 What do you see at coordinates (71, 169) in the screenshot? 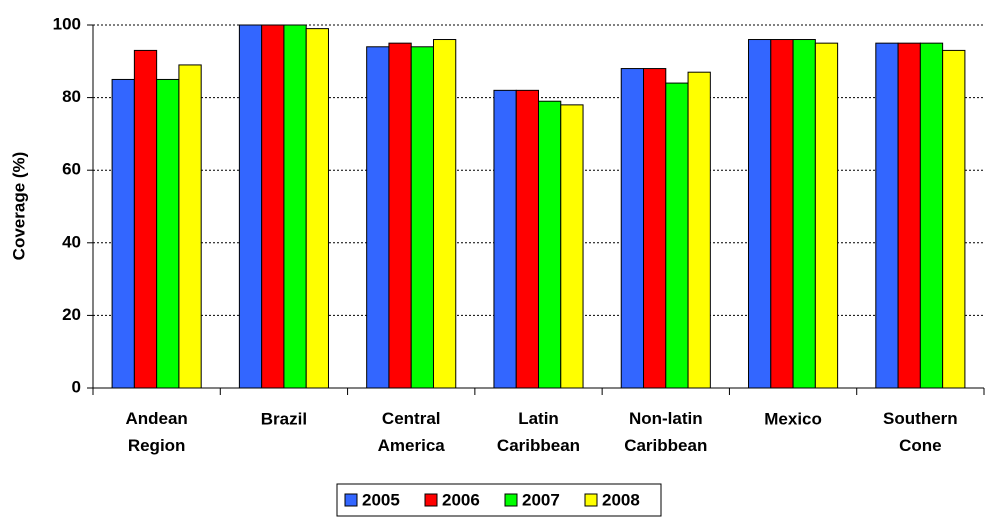
I see `y-tick-label: 60` at bounding box center [71, 169].